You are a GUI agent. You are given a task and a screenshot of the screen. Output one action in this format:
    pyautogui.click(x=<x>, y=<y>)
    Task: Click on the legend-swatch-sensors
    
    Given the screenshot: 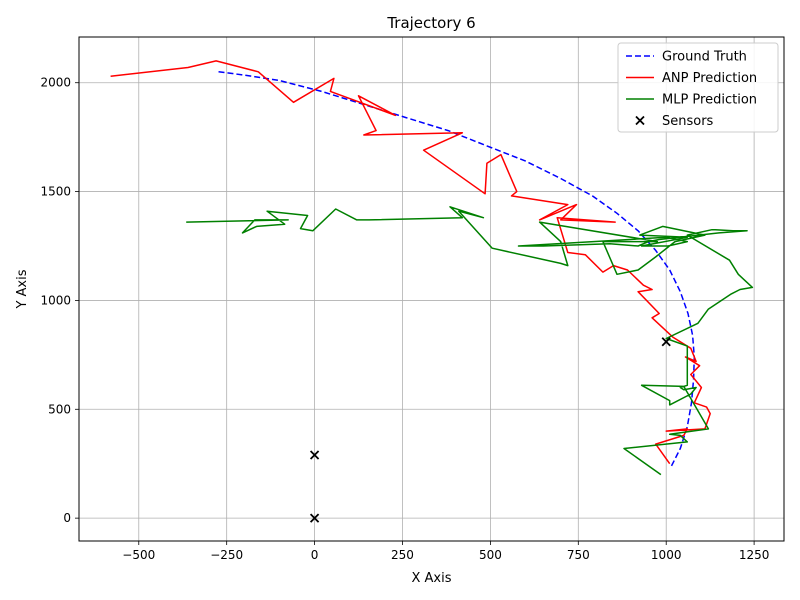 What is the action you would take?
    pyautogui.click(x=640, y=120)
    